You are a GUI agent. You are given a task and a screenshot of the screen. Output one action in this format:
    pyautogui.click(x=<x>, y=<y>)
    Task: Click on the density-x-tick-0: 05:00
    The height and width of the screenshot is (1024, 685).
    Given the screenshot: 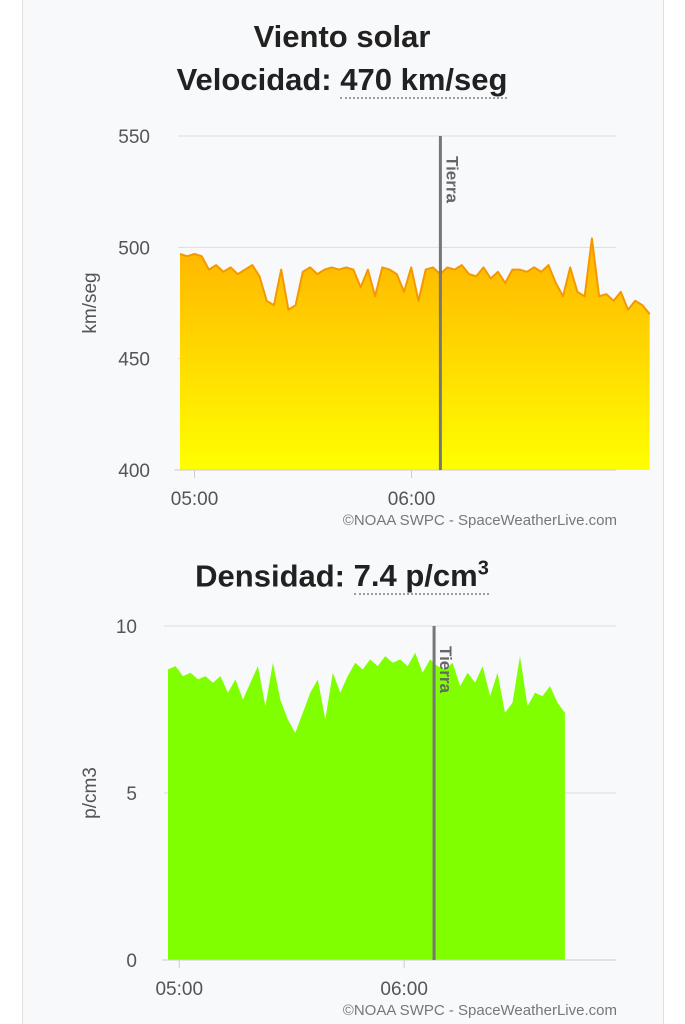 What is the action you would take?
    pyautogui.click(x=179, y=989)
    